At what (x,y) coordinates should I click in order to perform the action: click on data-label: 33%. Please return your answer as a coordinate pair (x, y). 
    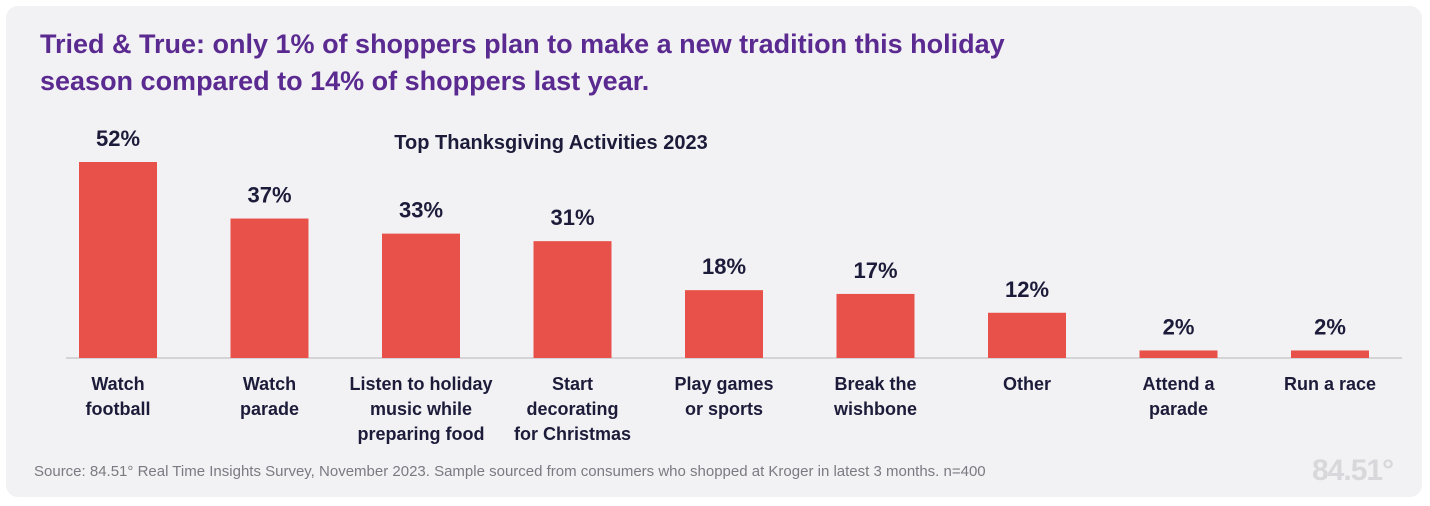
    Looking at the image, I should click on (421, 210).